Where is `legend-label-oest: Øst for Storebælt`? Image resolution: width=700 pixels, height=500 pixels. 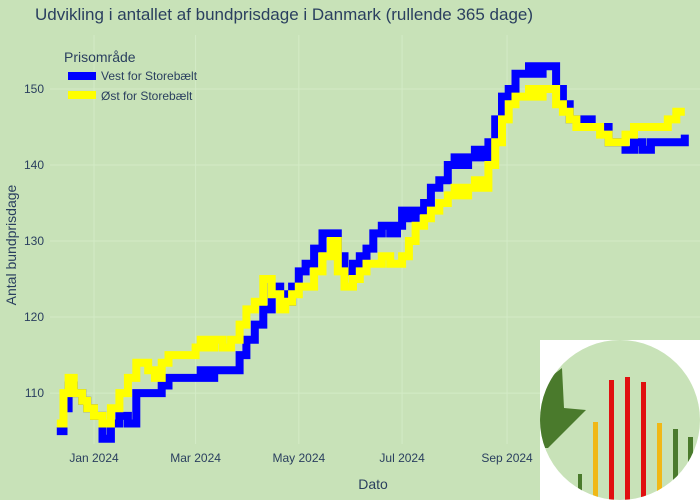
legend-label-oest: Øst for Storebælt is located at coordinates (147, 96).